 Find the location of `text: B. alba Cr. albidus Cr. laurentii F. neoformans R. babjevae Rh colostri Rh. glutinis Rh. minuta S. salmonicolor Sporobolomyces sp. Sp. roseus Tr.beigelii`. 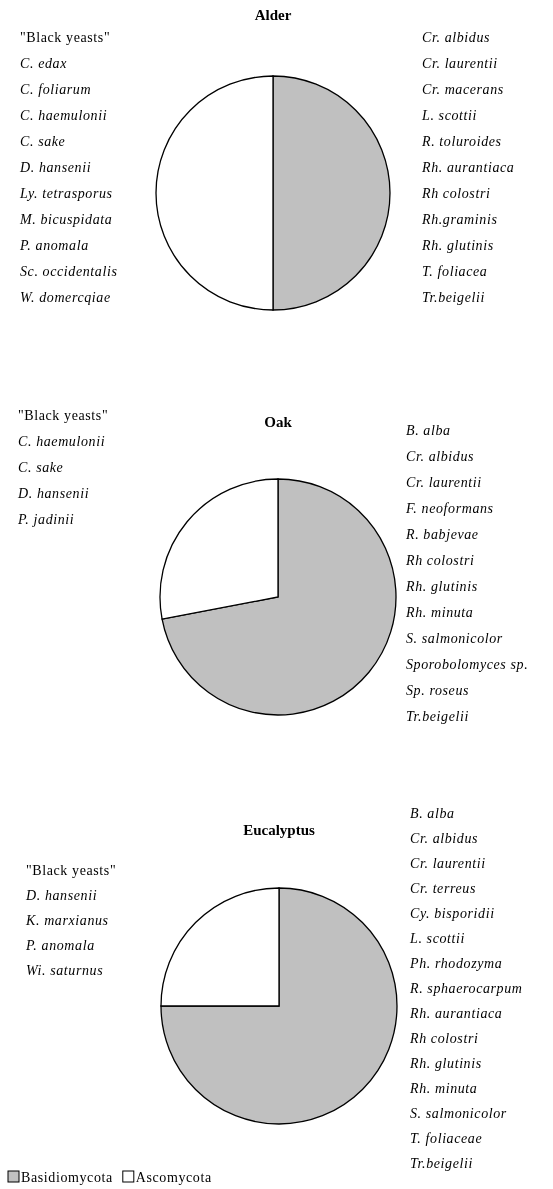

text: B. alba Cr. albidus Cr. laurentii F. neoformans R. babjevae Rh colostri Rh. glutinis Rh. minuta S. salmonicolor Sporobolomyces sp. Sp. roseus Tr.beigelii is located at coordinates (467, 573).